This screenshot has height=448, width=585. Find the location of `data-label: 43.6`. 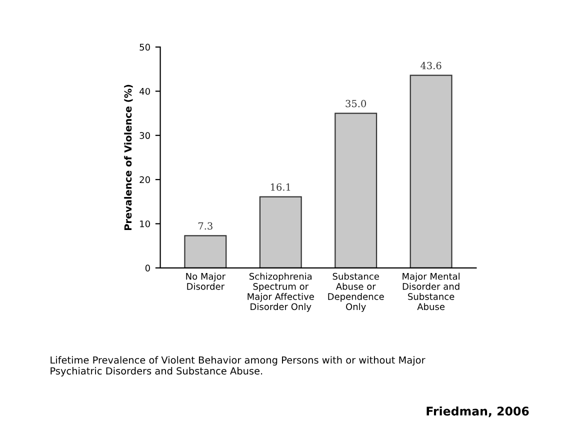

data-label: 43.6 is located at coordinates (431, 66).